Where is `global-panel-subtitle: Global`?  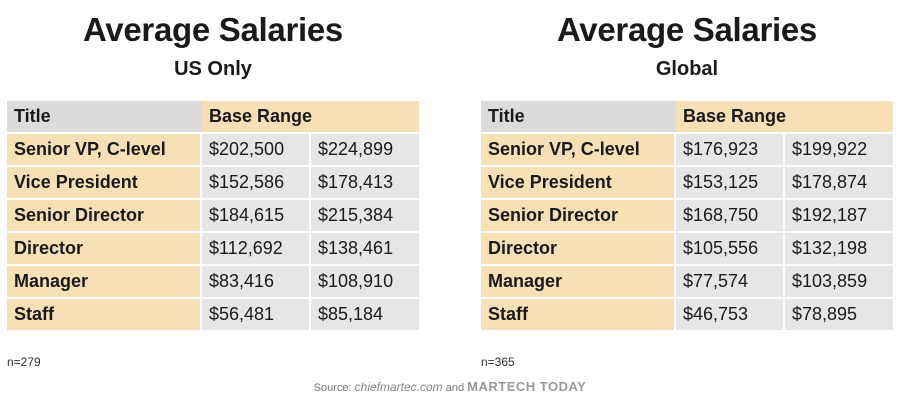 global-panel-subtitle: Global is located at coordinates (687, 69).